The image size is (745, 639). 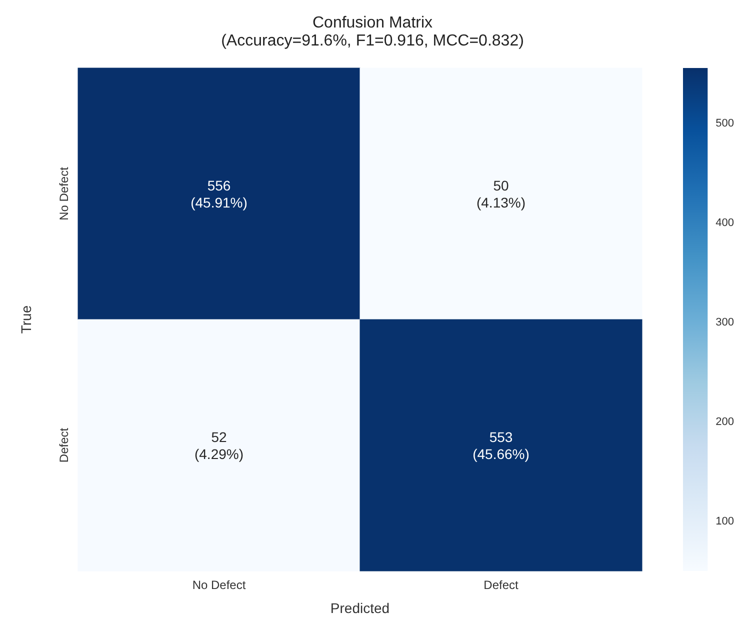 What do you see at coordinates (372, 23) in the screenshot?
I see `chart-title: Confusion Matrix` at bounding box center [372, 23].